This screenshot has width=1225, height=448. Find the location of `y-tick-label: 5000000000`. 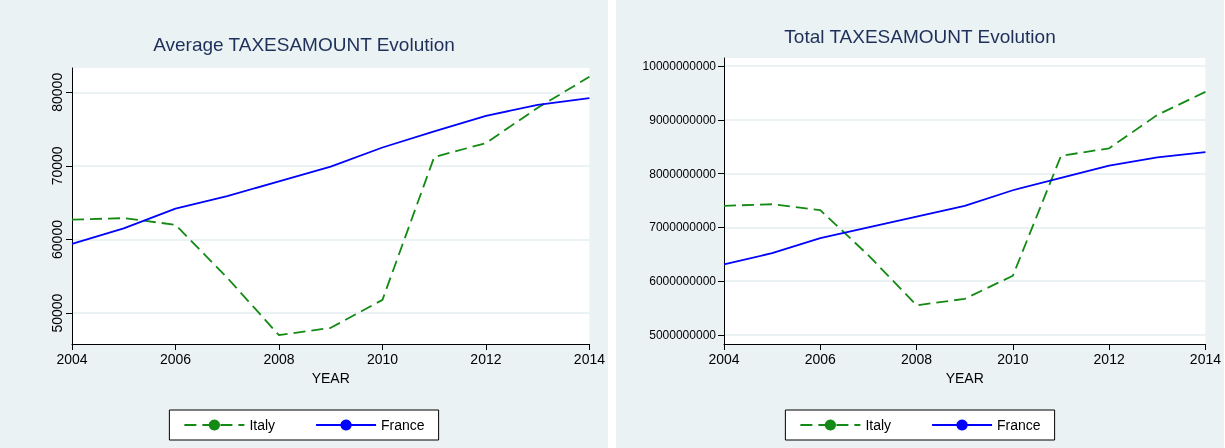

y-tick-label: 5000000000 is located at coordinates (683, 334).